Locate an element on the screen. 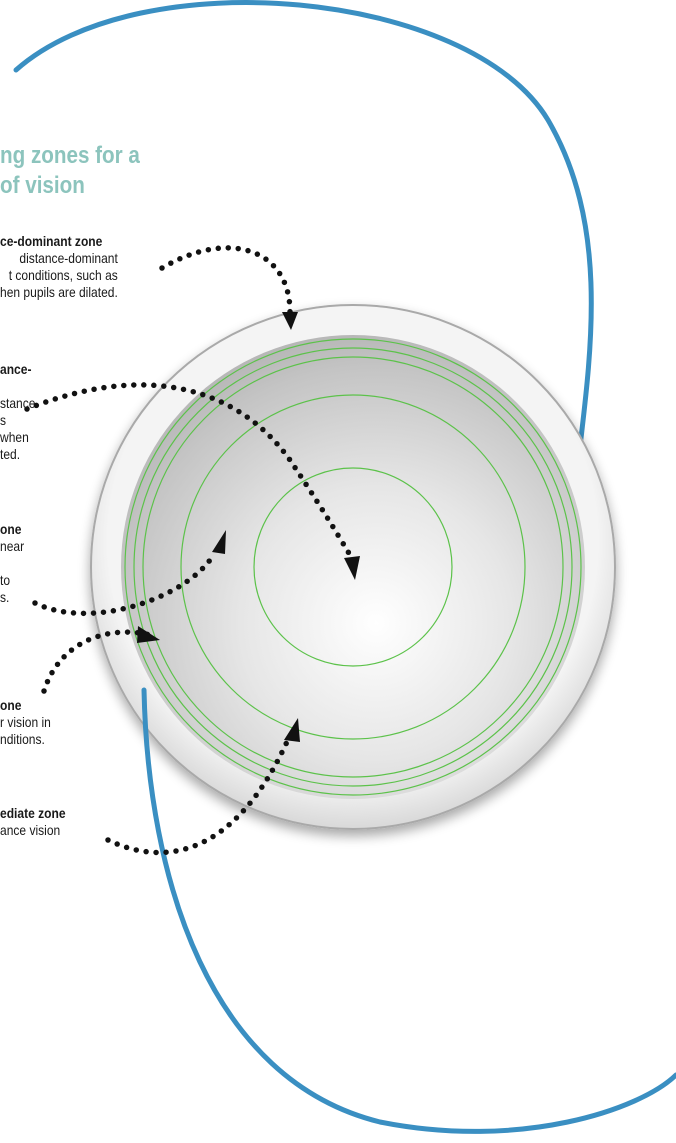 The image size is (676, 1143). label-heading: ediate zone is located at coordinates (33, 813).